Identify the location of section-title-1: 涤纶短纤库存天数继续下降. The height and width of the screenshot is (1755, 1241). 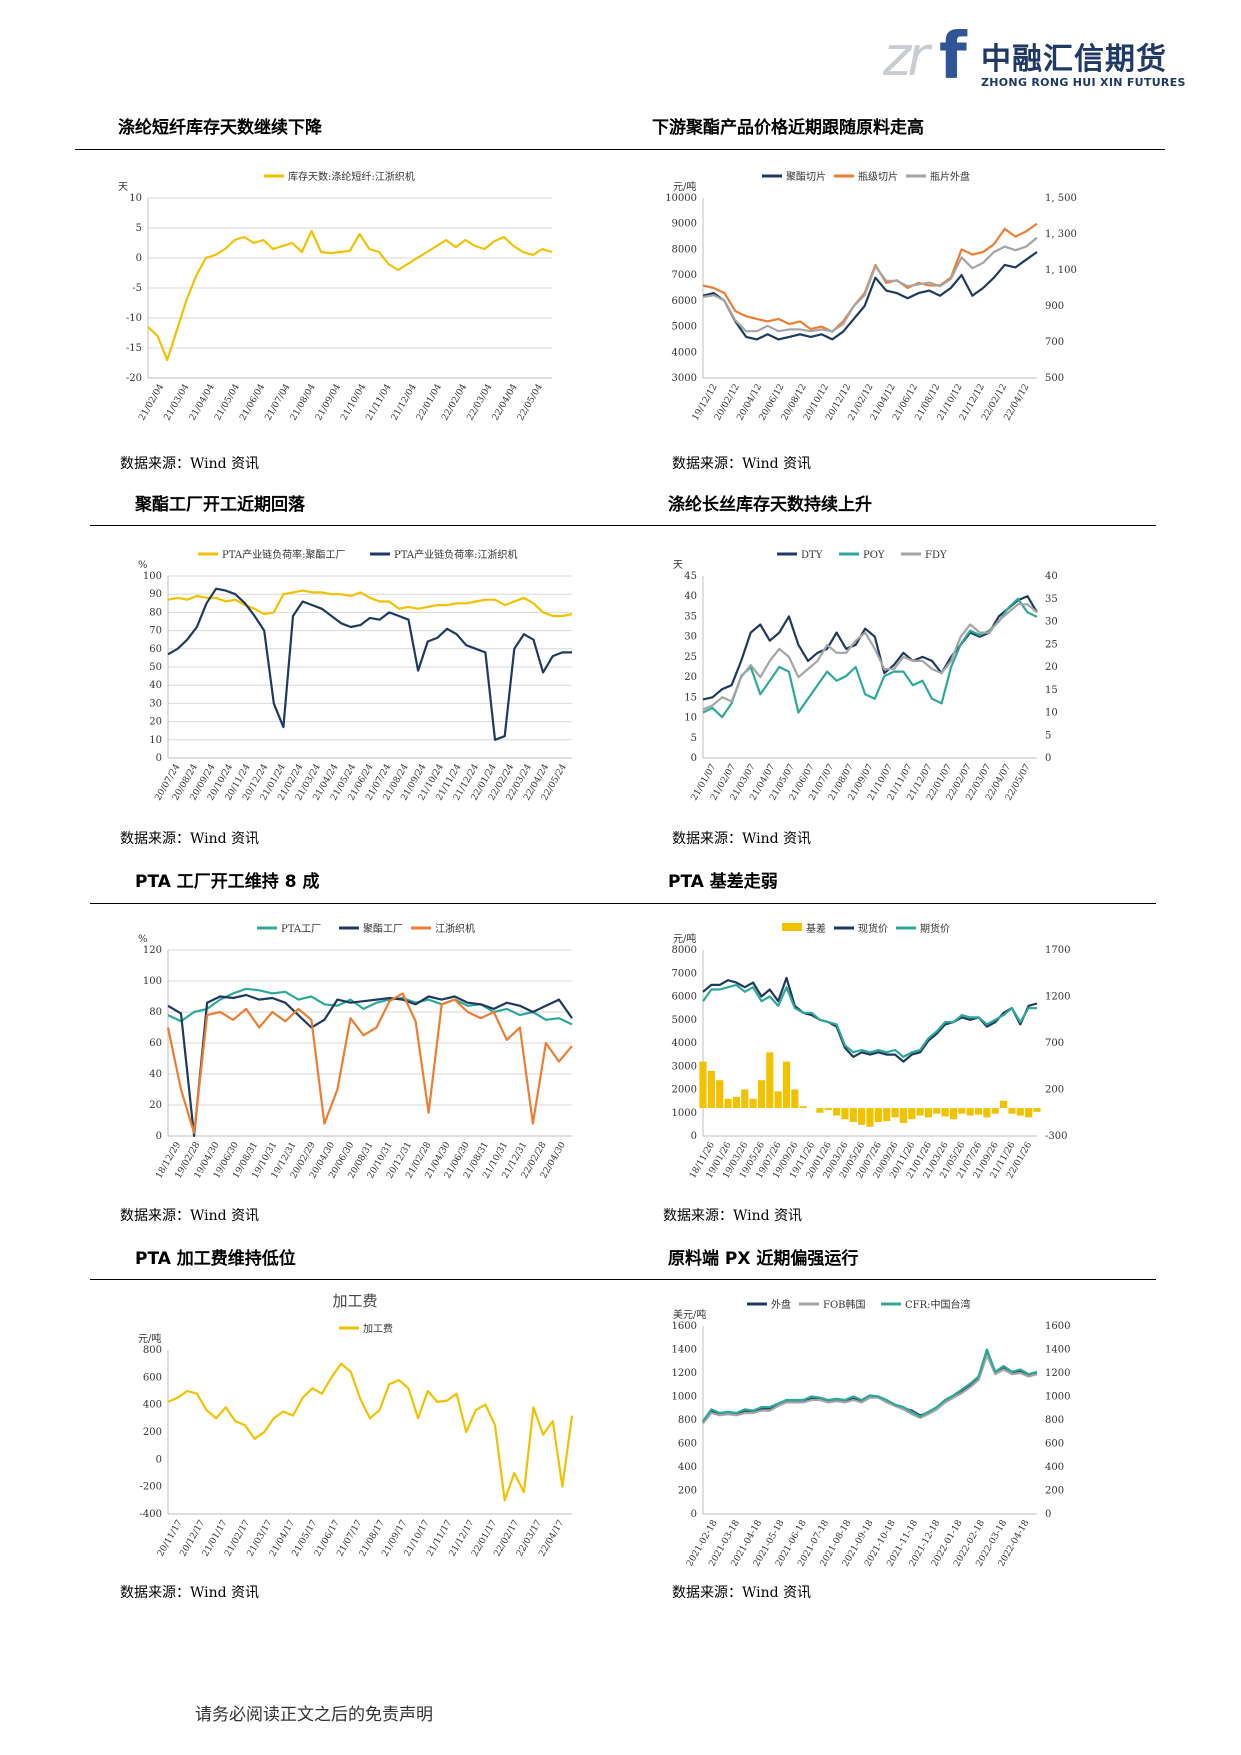
(220, 128).